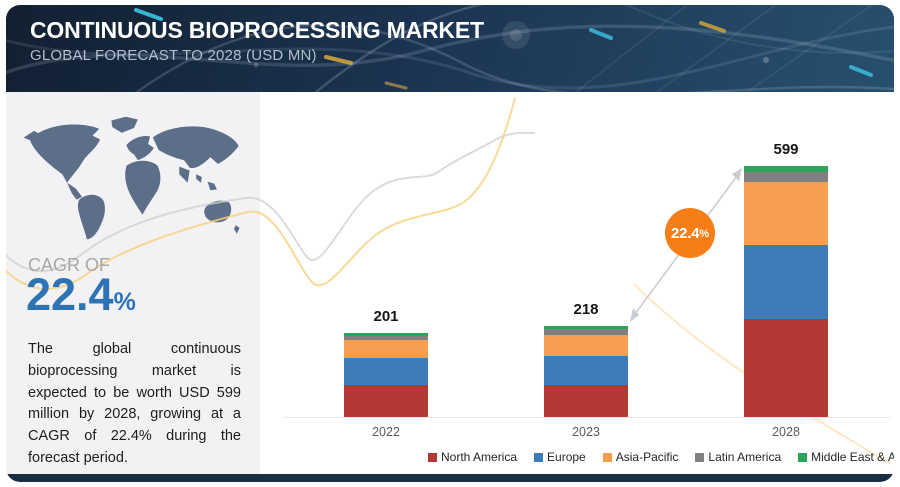 This screenshot has width=900, height=487. I want to click on legend-item-latin-america: Latin America, so click(738, 457).